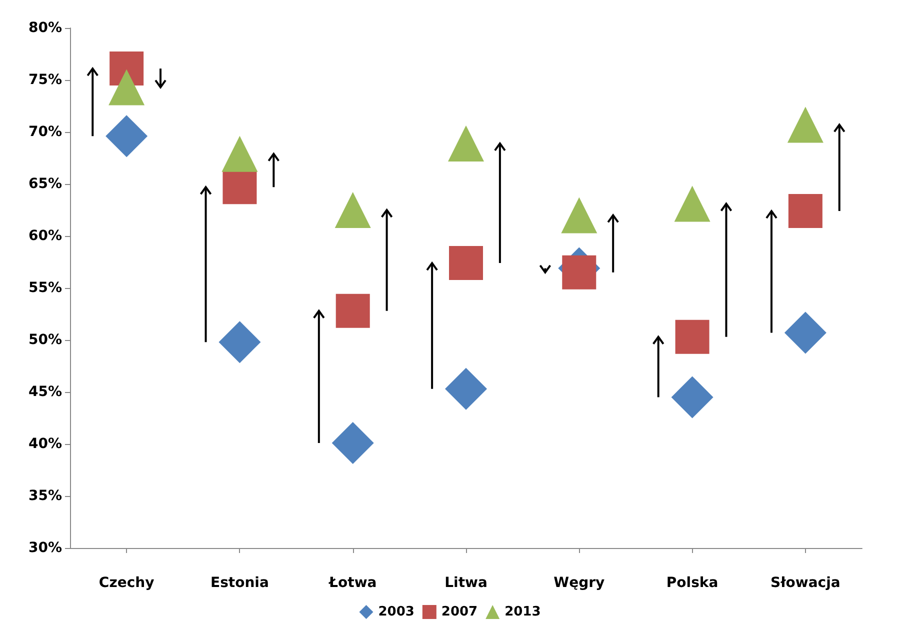 The width and height of the screenshot is (900, 632). Describe the element at coordinates (239, 583) in the screenshot. I see `x-tick-label: Estonia` at that location.